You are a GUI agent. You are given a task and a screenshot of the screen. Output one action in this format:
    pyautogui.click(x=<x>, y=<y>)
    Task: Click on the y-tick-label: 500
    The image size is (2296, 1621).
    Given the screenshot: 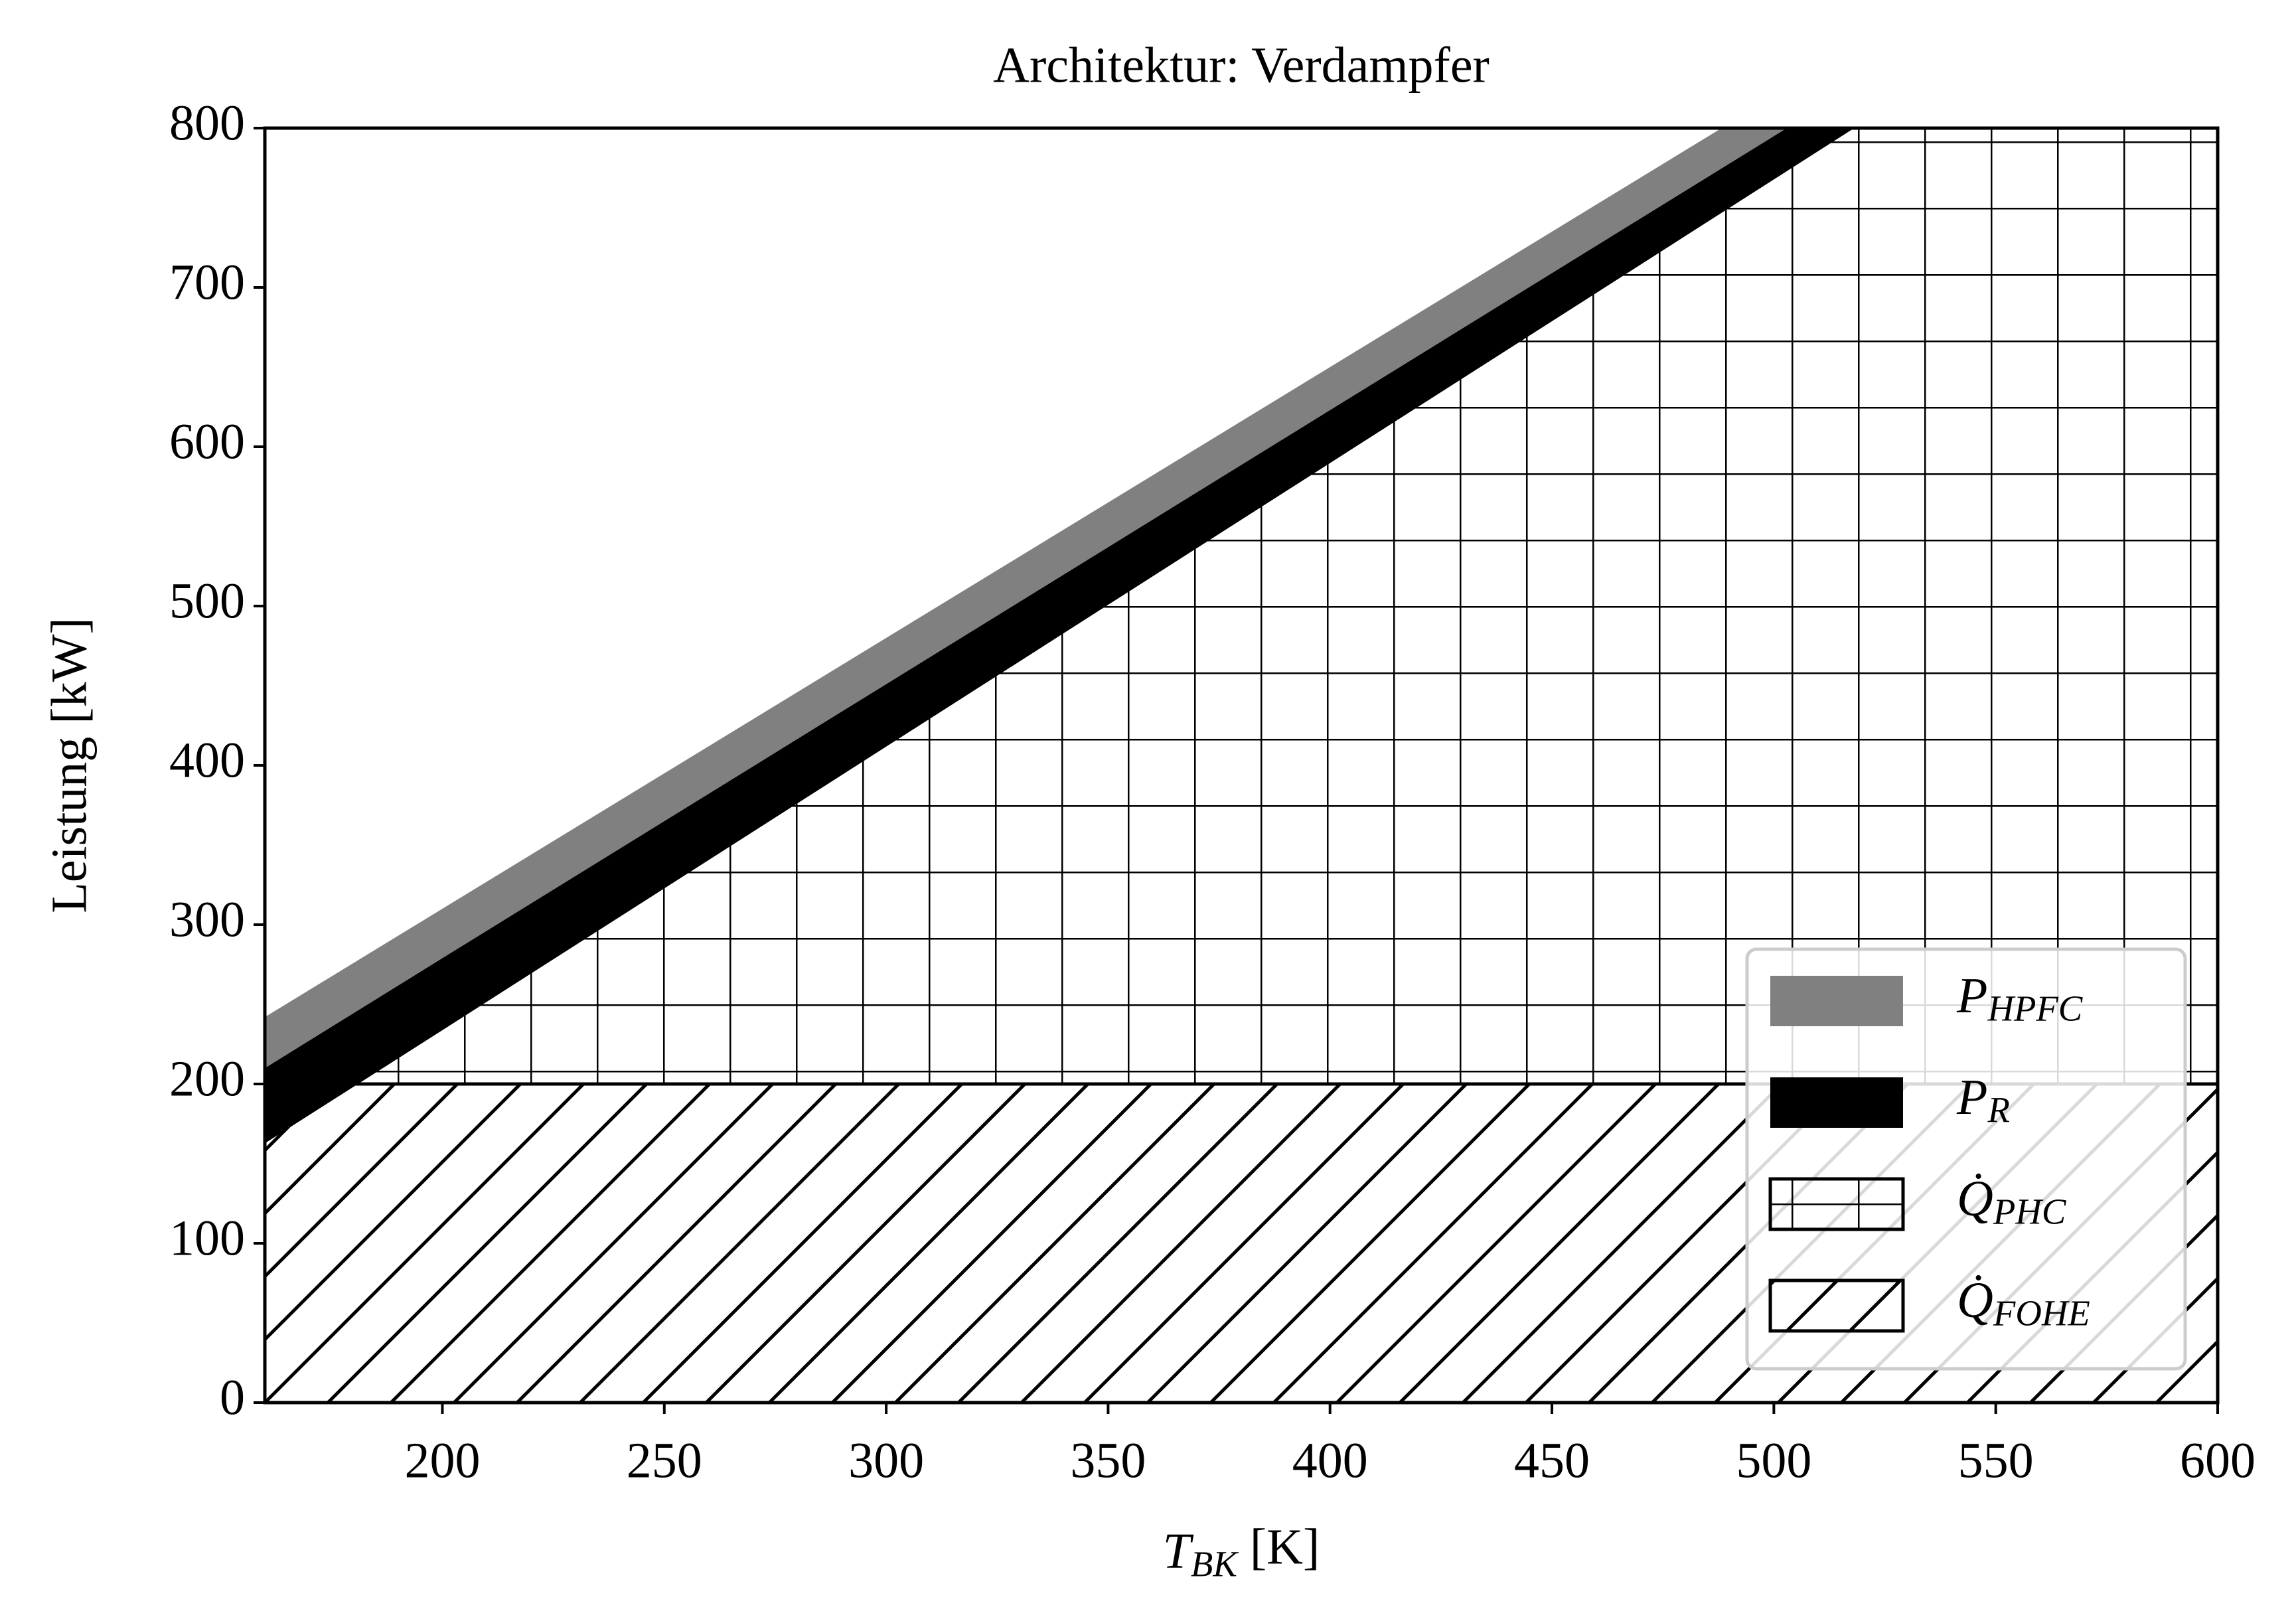 What is the action you would take?
    pyautogui.click(x=207, y=601)
    